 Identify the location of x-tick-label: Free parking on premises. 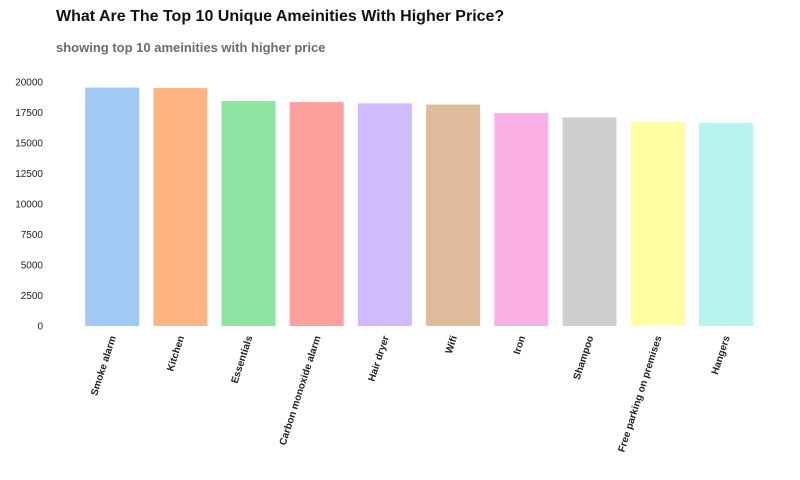
(640, 394).